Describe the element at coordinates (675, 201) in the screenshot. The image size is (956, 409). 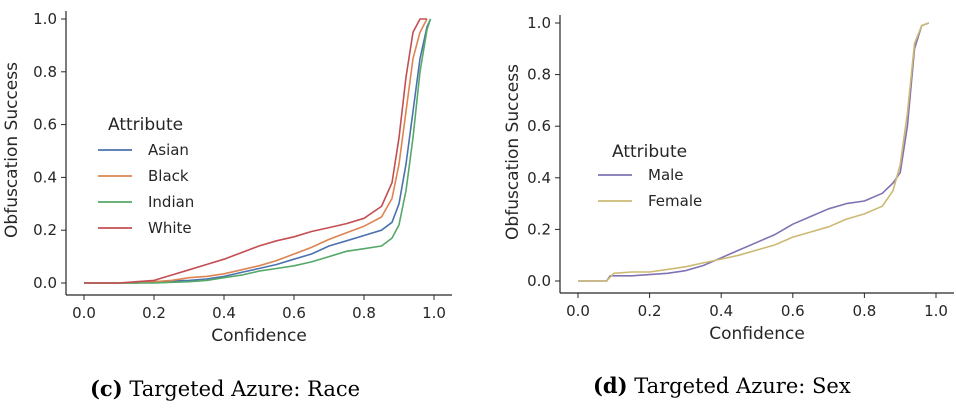
I see `legend-label-female: Female` at that location.